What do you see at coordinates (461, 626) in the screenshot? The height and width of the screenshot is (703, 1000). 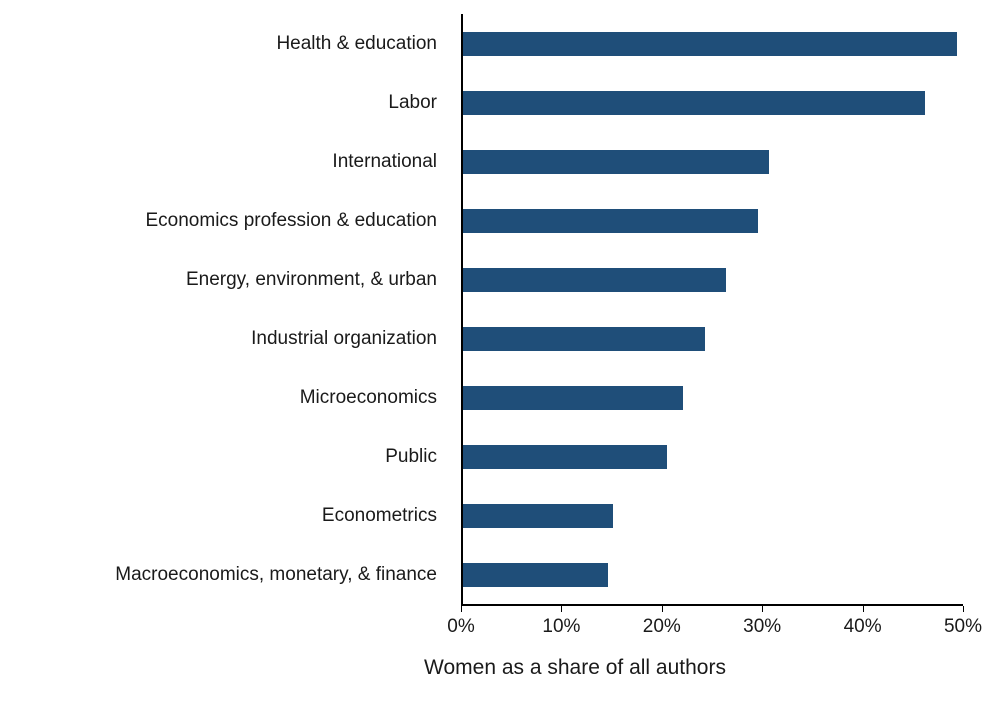 I see `x-tick-label: 0%` at bounding box center [461, 626].